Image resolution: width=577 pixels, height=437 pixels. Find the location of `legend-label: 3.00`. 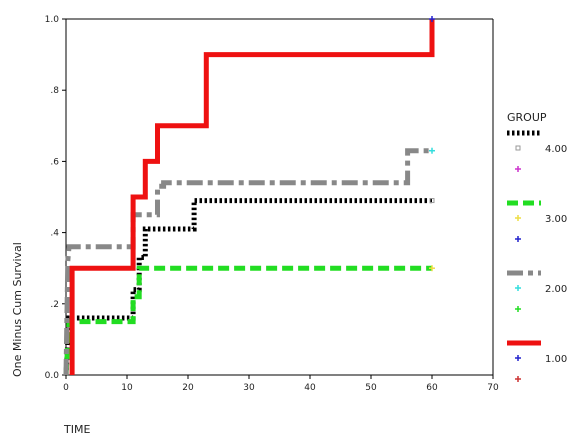

legend-label: 3.00 is located at coordinates (556, 219).